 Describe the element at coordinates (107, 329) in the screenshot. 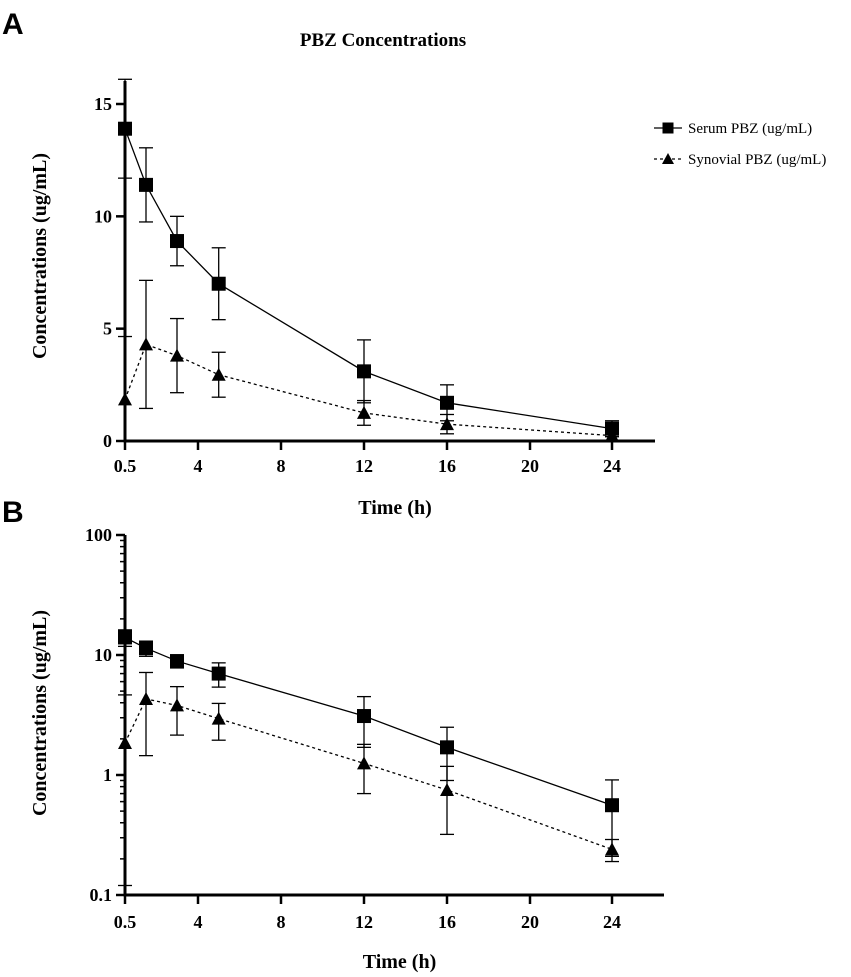

I see `y-tick-label: 5` at that location.